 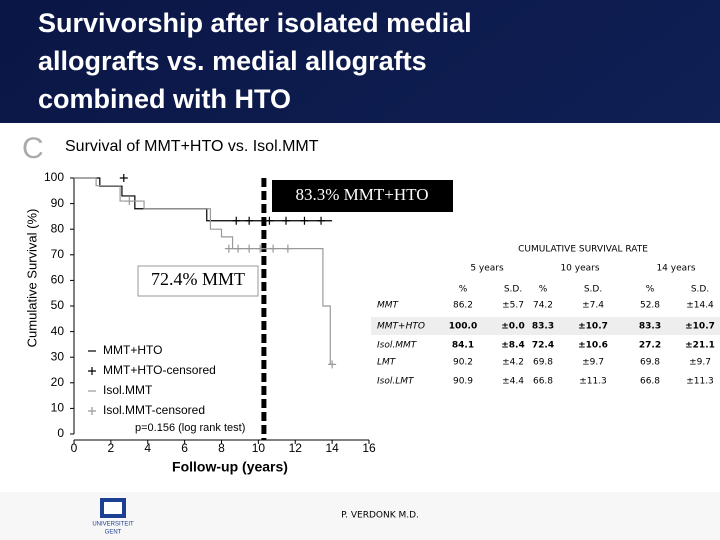 What do you see at coordinates (396, 382) in the screenshot?
I see `row-label: Isol.LMT` at bounding box center [396, 382].